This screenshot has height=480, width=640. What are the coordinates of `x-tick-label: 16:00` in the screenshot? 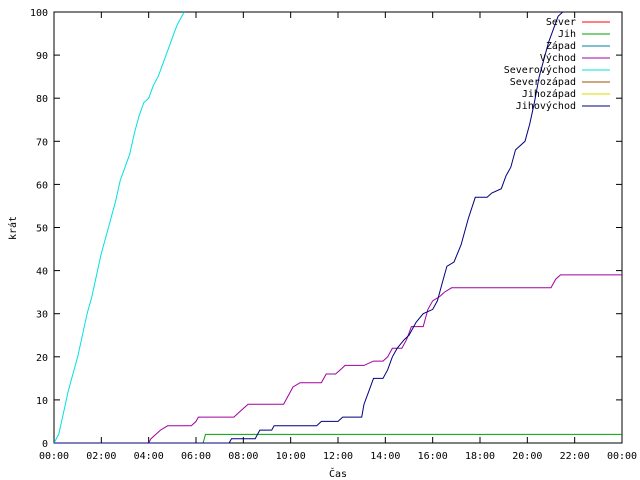 It's located at (433, 456).